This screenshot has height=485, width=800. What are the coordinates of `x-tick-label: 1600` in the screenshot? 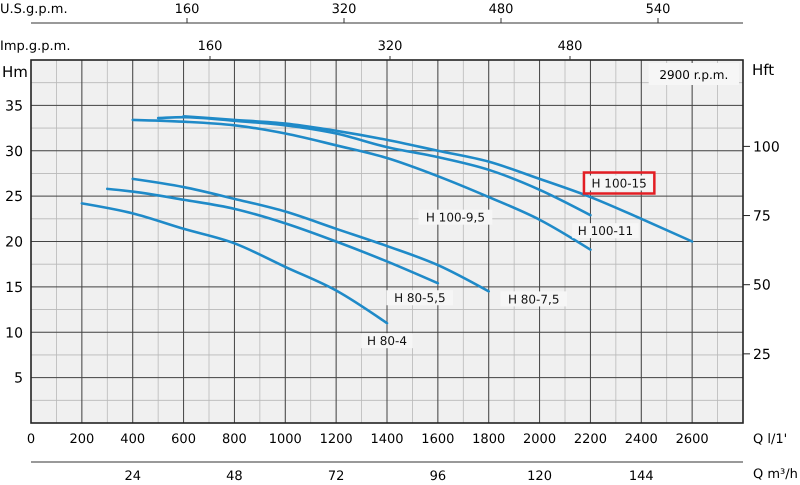 It's located at (437, 439).